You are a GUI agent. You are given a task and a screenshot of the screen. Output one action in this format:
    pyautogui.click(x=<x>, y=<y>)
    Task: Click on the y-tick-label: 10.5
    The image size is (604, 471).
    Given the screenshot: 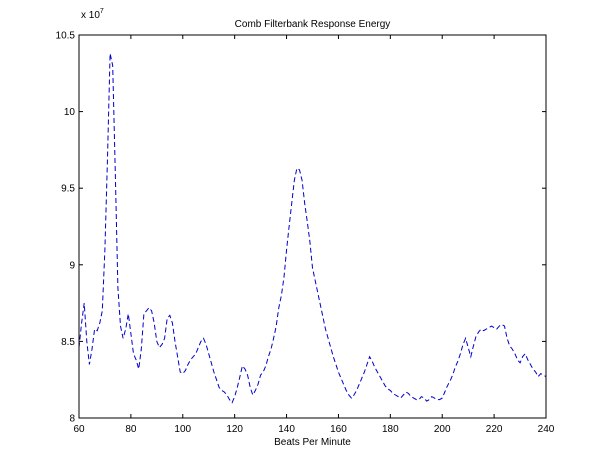 What is the action you would take?
    pyautogui.click(x=66, y=36)
    